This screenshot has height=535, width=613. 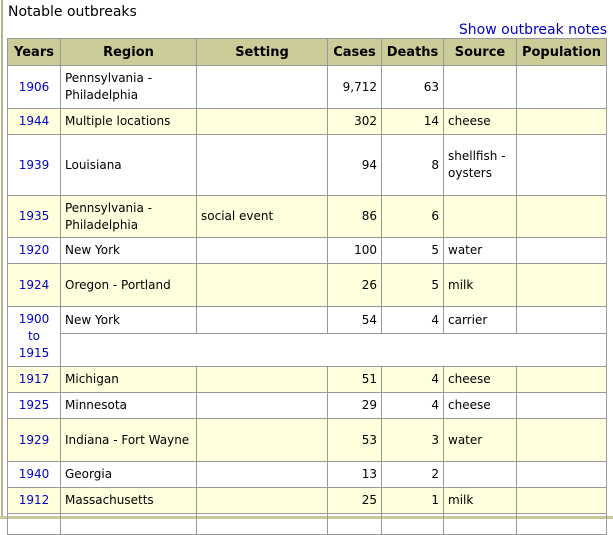 I want to click on show-outbreak-notes-link: Show outbreak notes, so click(x=532, y=30).